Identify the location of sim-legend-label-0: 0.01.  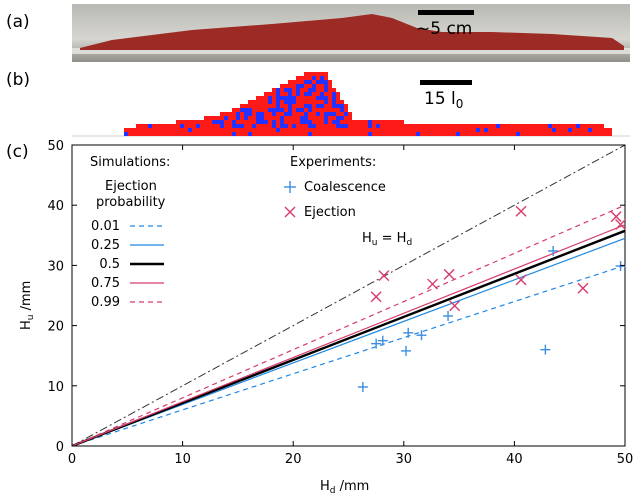
(105, 226).